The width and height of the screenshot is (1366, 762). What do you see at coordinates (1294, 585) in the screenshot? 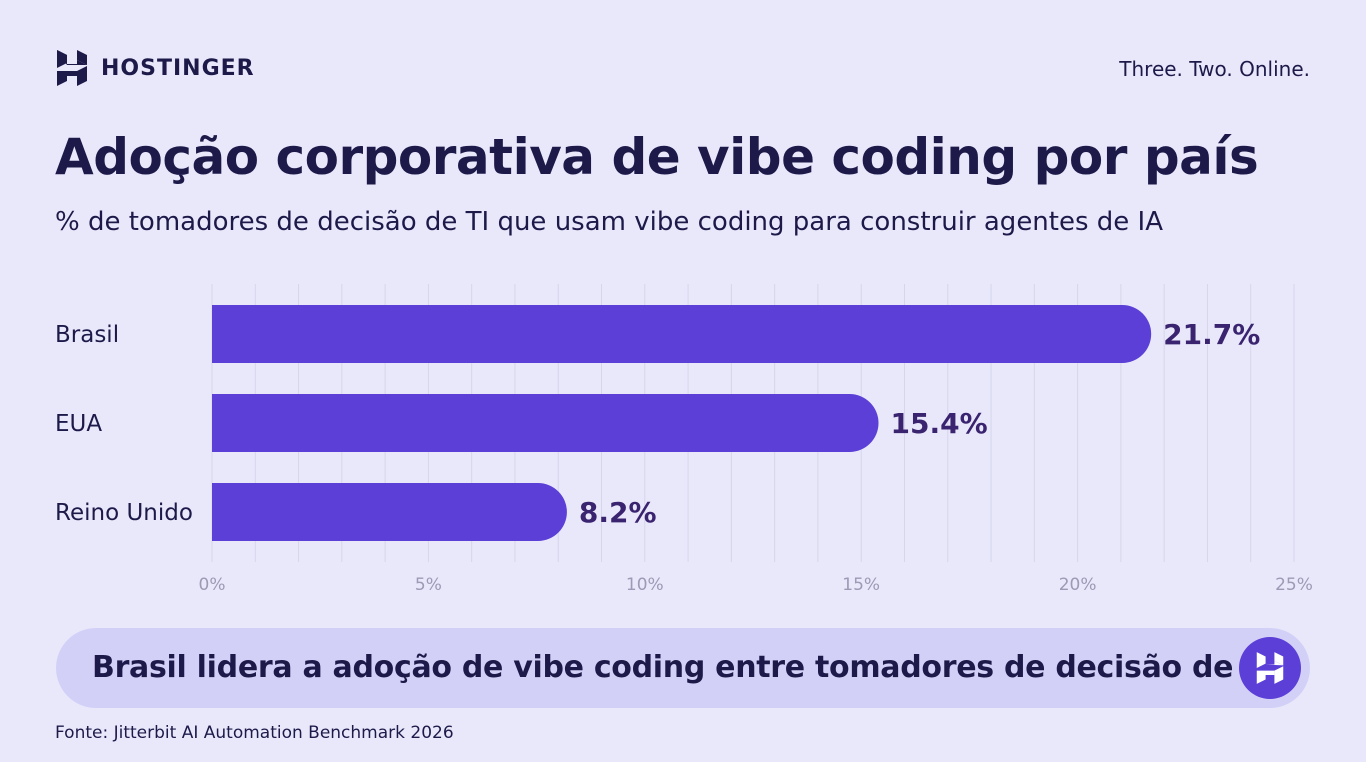
I see `x-tick-label: 25%` at bounding box center [1294, 585].